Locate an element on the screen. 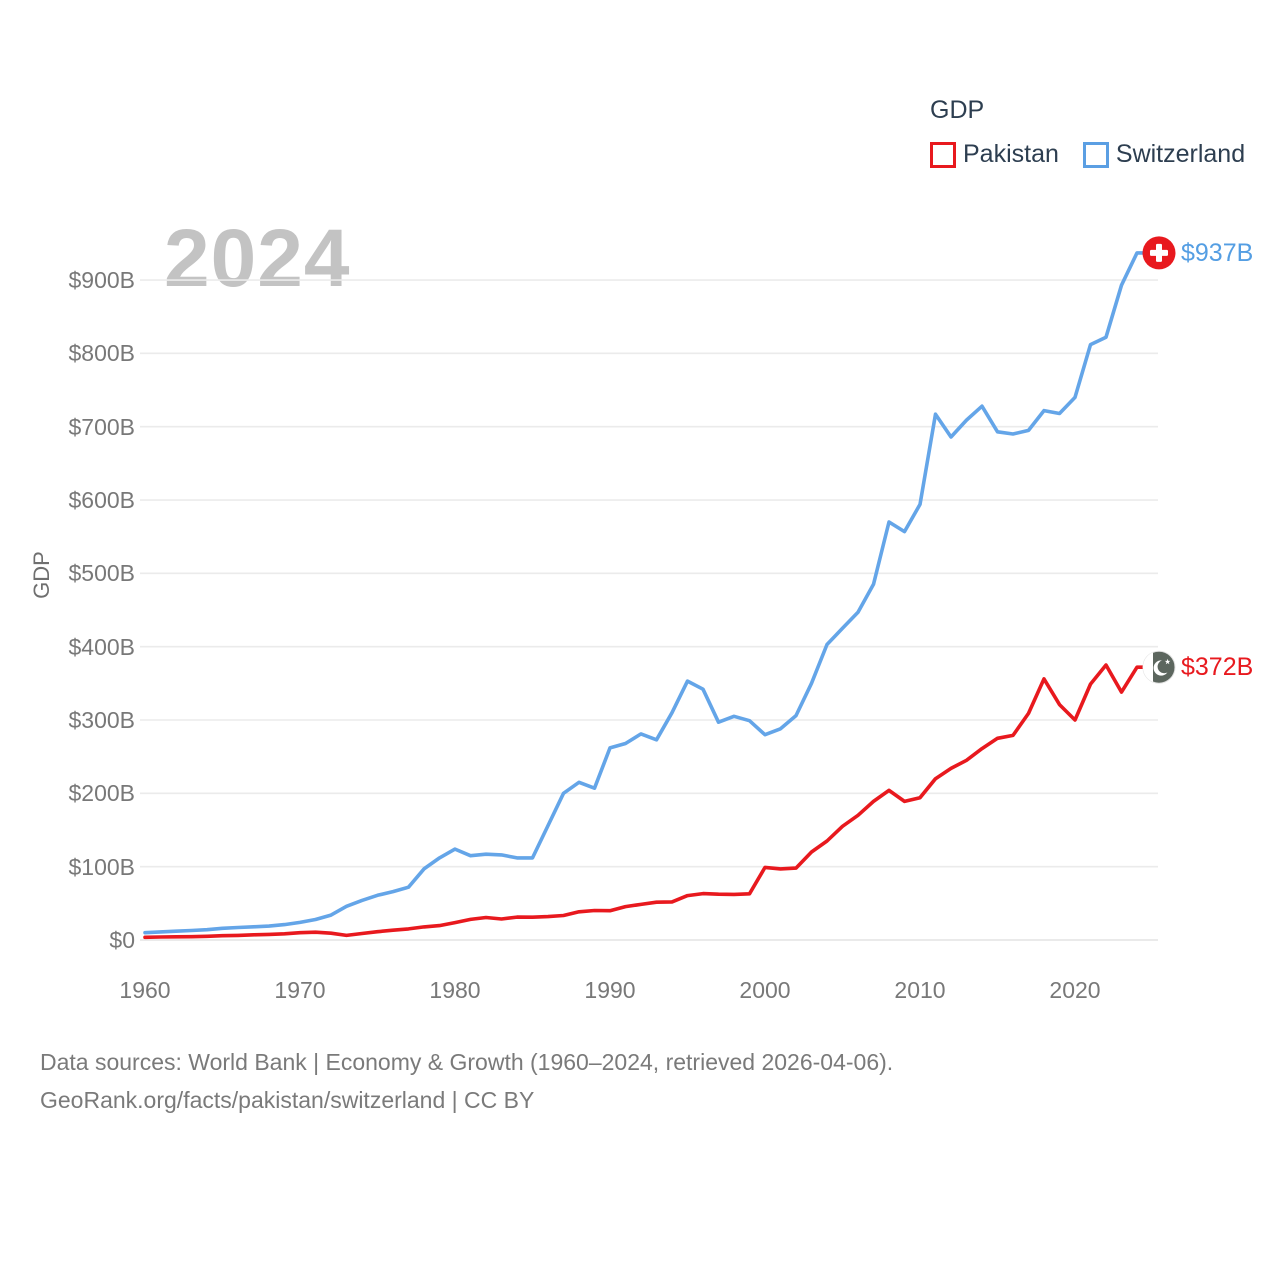  y-tick-label: $0 is located at coordinates (122, 940).